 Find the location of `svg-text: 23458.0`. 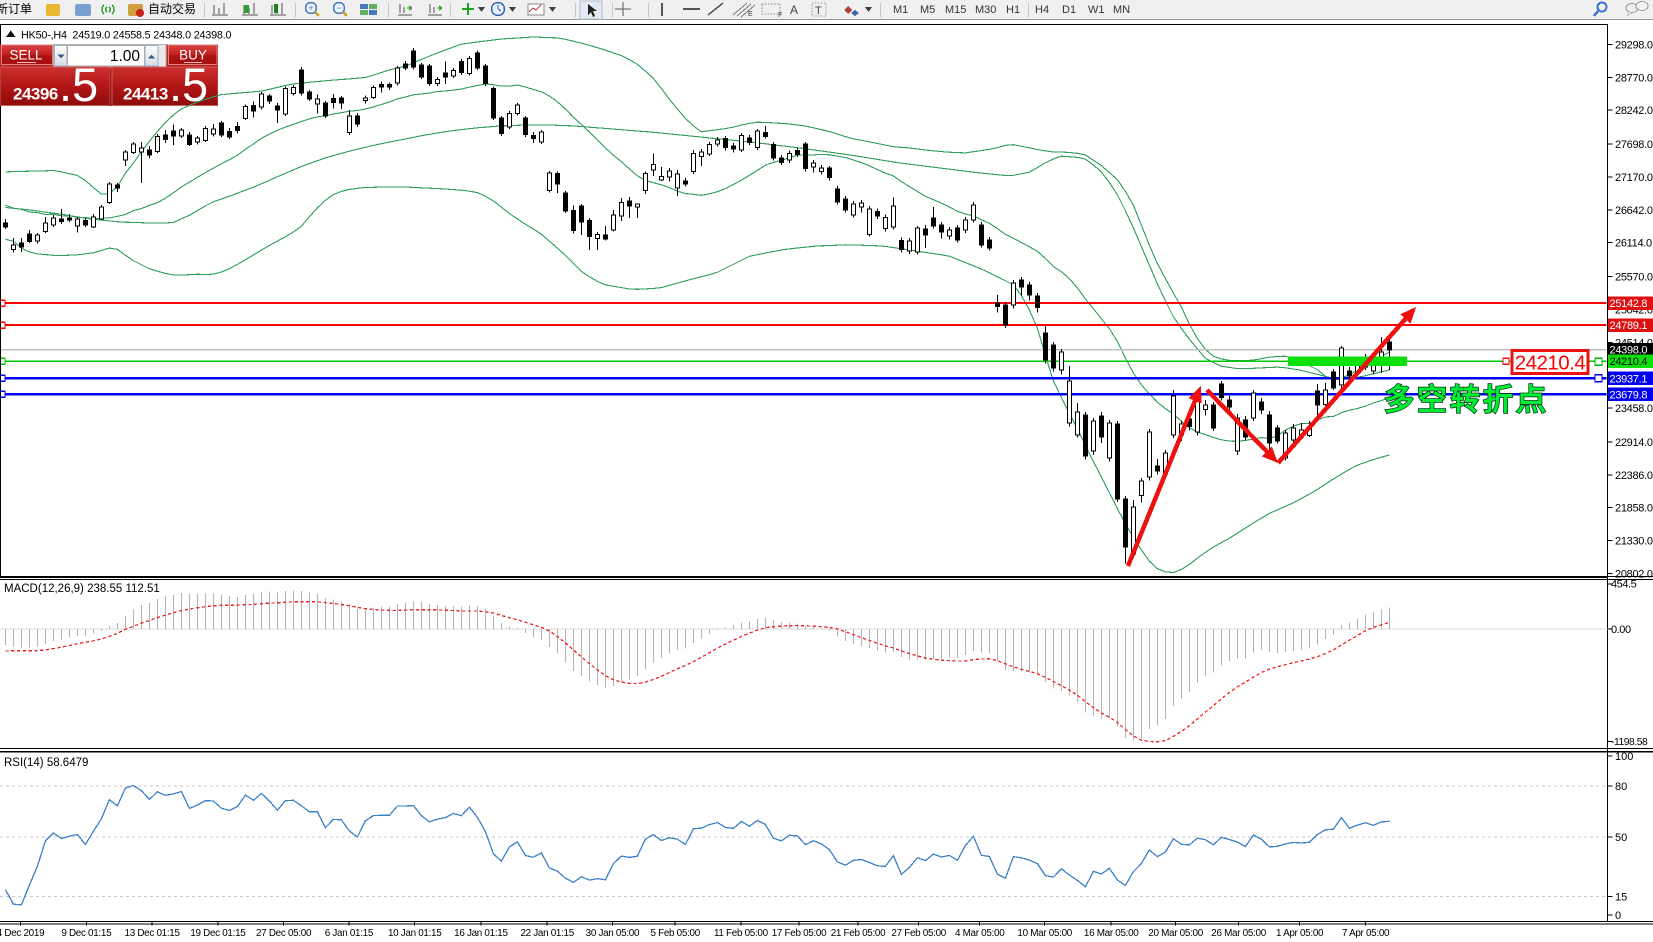

svg-text: 23458.0 is located at coordinates (1634, 409).